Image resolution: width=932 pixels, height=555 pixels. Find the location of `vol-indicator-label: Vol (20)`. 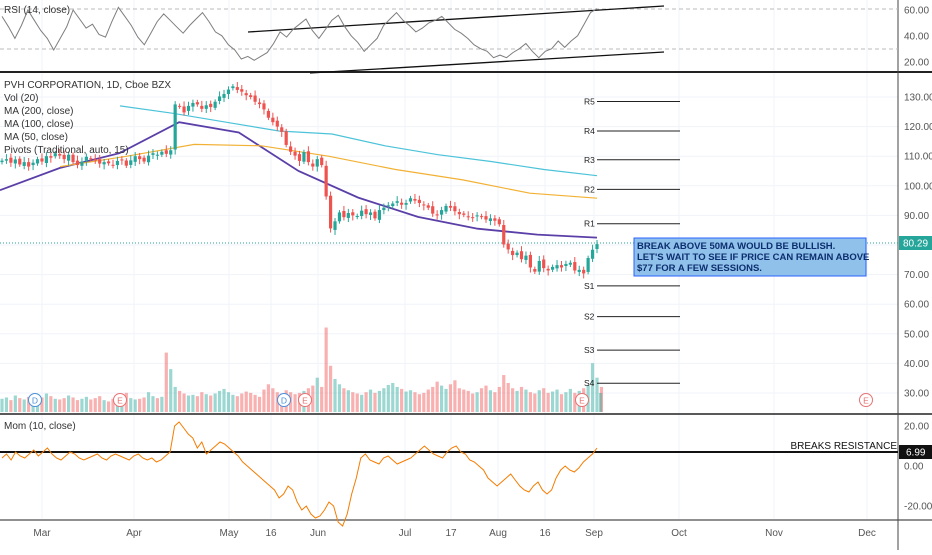

vol-indicator-label: Vol (20) is located at coordinates (21, 98).